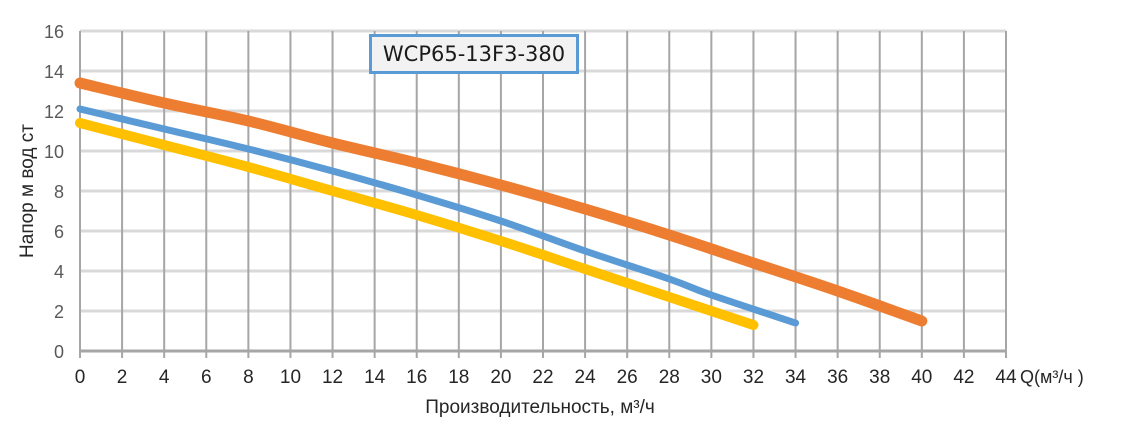  What do you see at coordinates (54, 32) in the screenshot?
I see `y-tick-label: 16` at bounding box center [54, 32].